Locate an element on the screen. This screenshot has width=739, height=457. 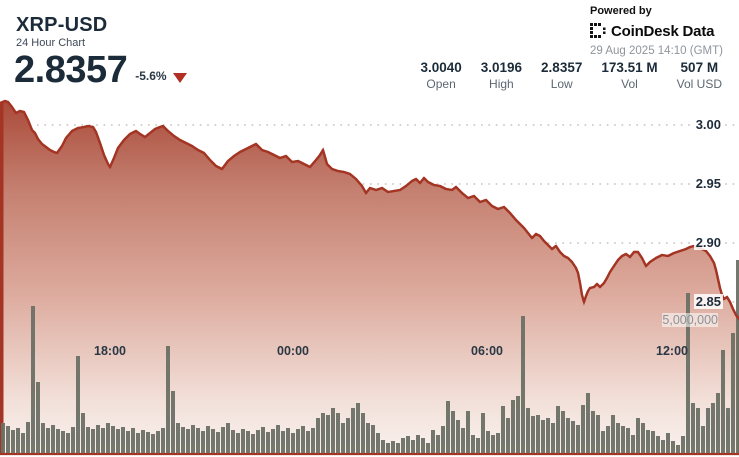
stat-open-label: Open is located at coordinates (441, 84).